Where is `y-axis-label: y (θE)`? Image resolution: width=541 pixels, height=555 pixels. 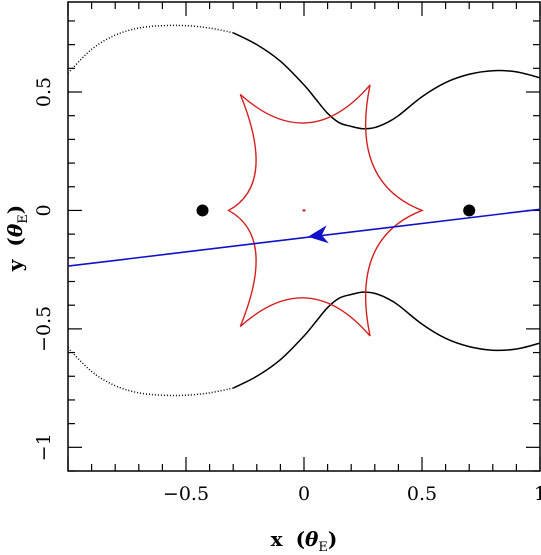 y-axis-label: y (θE) is located at coordinates (17, 238).